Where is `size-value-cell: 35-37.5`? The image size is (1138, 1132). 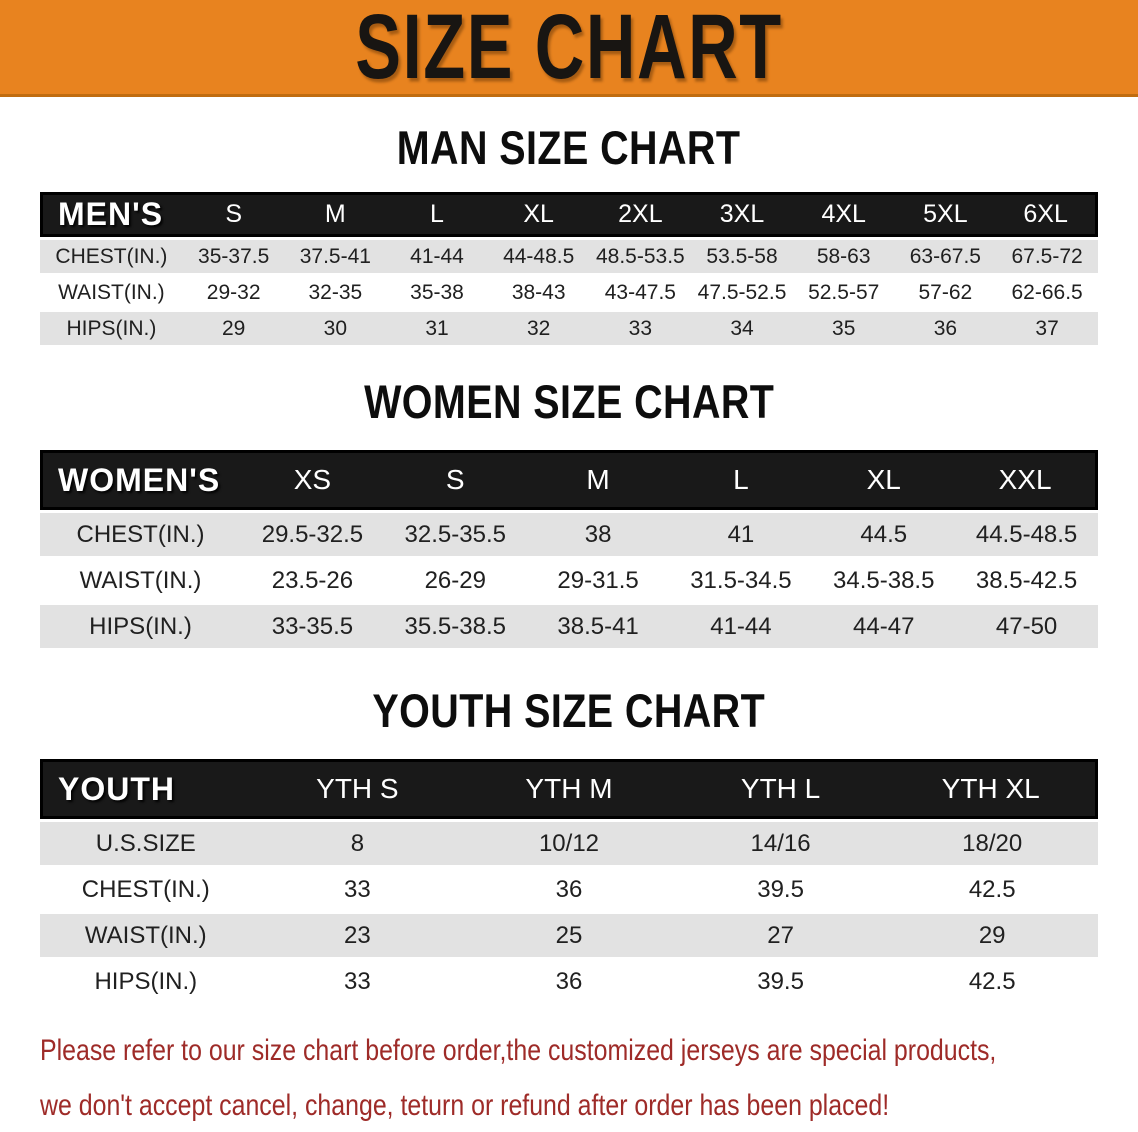
size-value-cell: 35-37.5 is located at coordinates (234, 256).